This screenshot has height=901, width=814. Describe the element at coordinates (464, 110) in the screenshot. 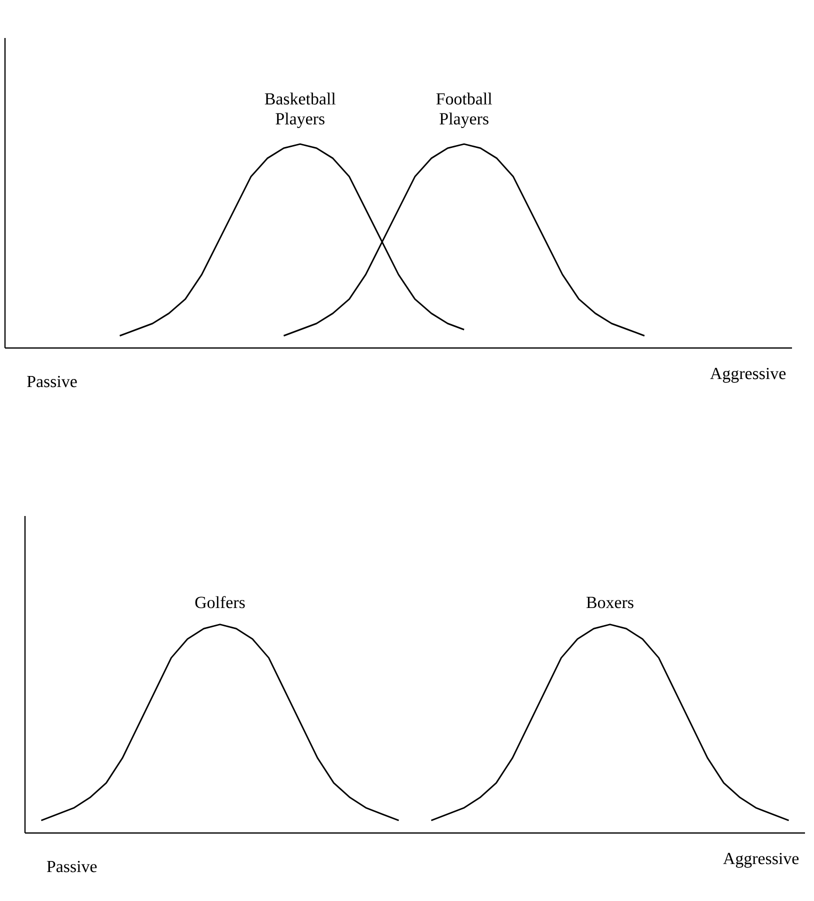

I see `series-label: Football Players` at that location.